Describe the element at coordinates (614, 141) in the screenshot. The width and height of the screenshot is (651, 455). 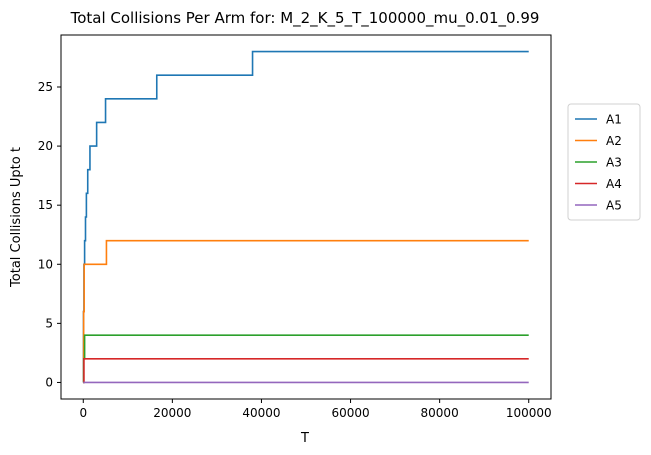
I see `legend-label: A2` at that location.